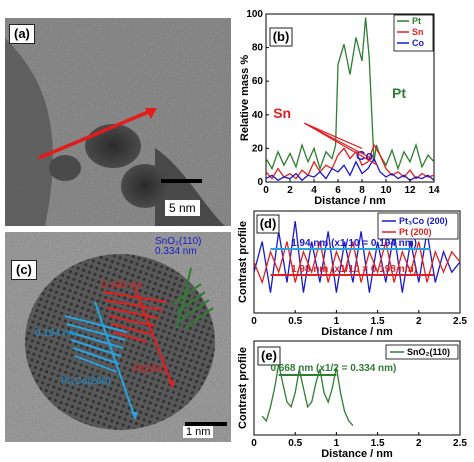 The width and height of the screenshot is (474, 462). Describe the element at coordinates (260, 182) in the screenshot. I see `y-tick-label: 0` at that location.